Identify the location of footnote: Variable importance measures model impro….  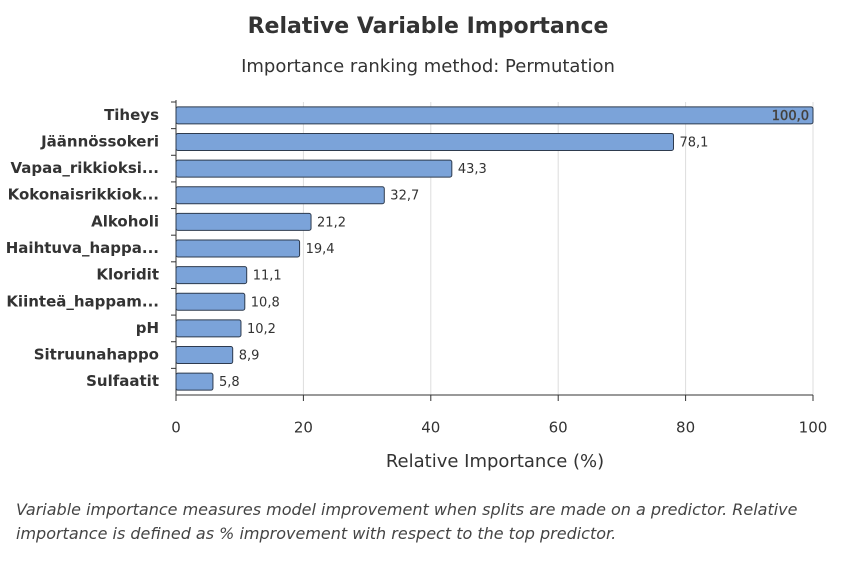
(407, 521).